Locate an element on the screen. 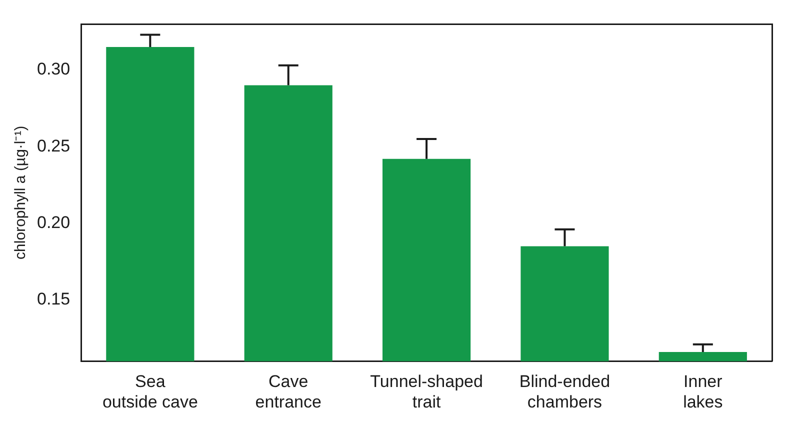 Image resolution: width=798 pixels, height=424 pixels. y-tick-label: 0.30 is located at coordinates (53, 69).